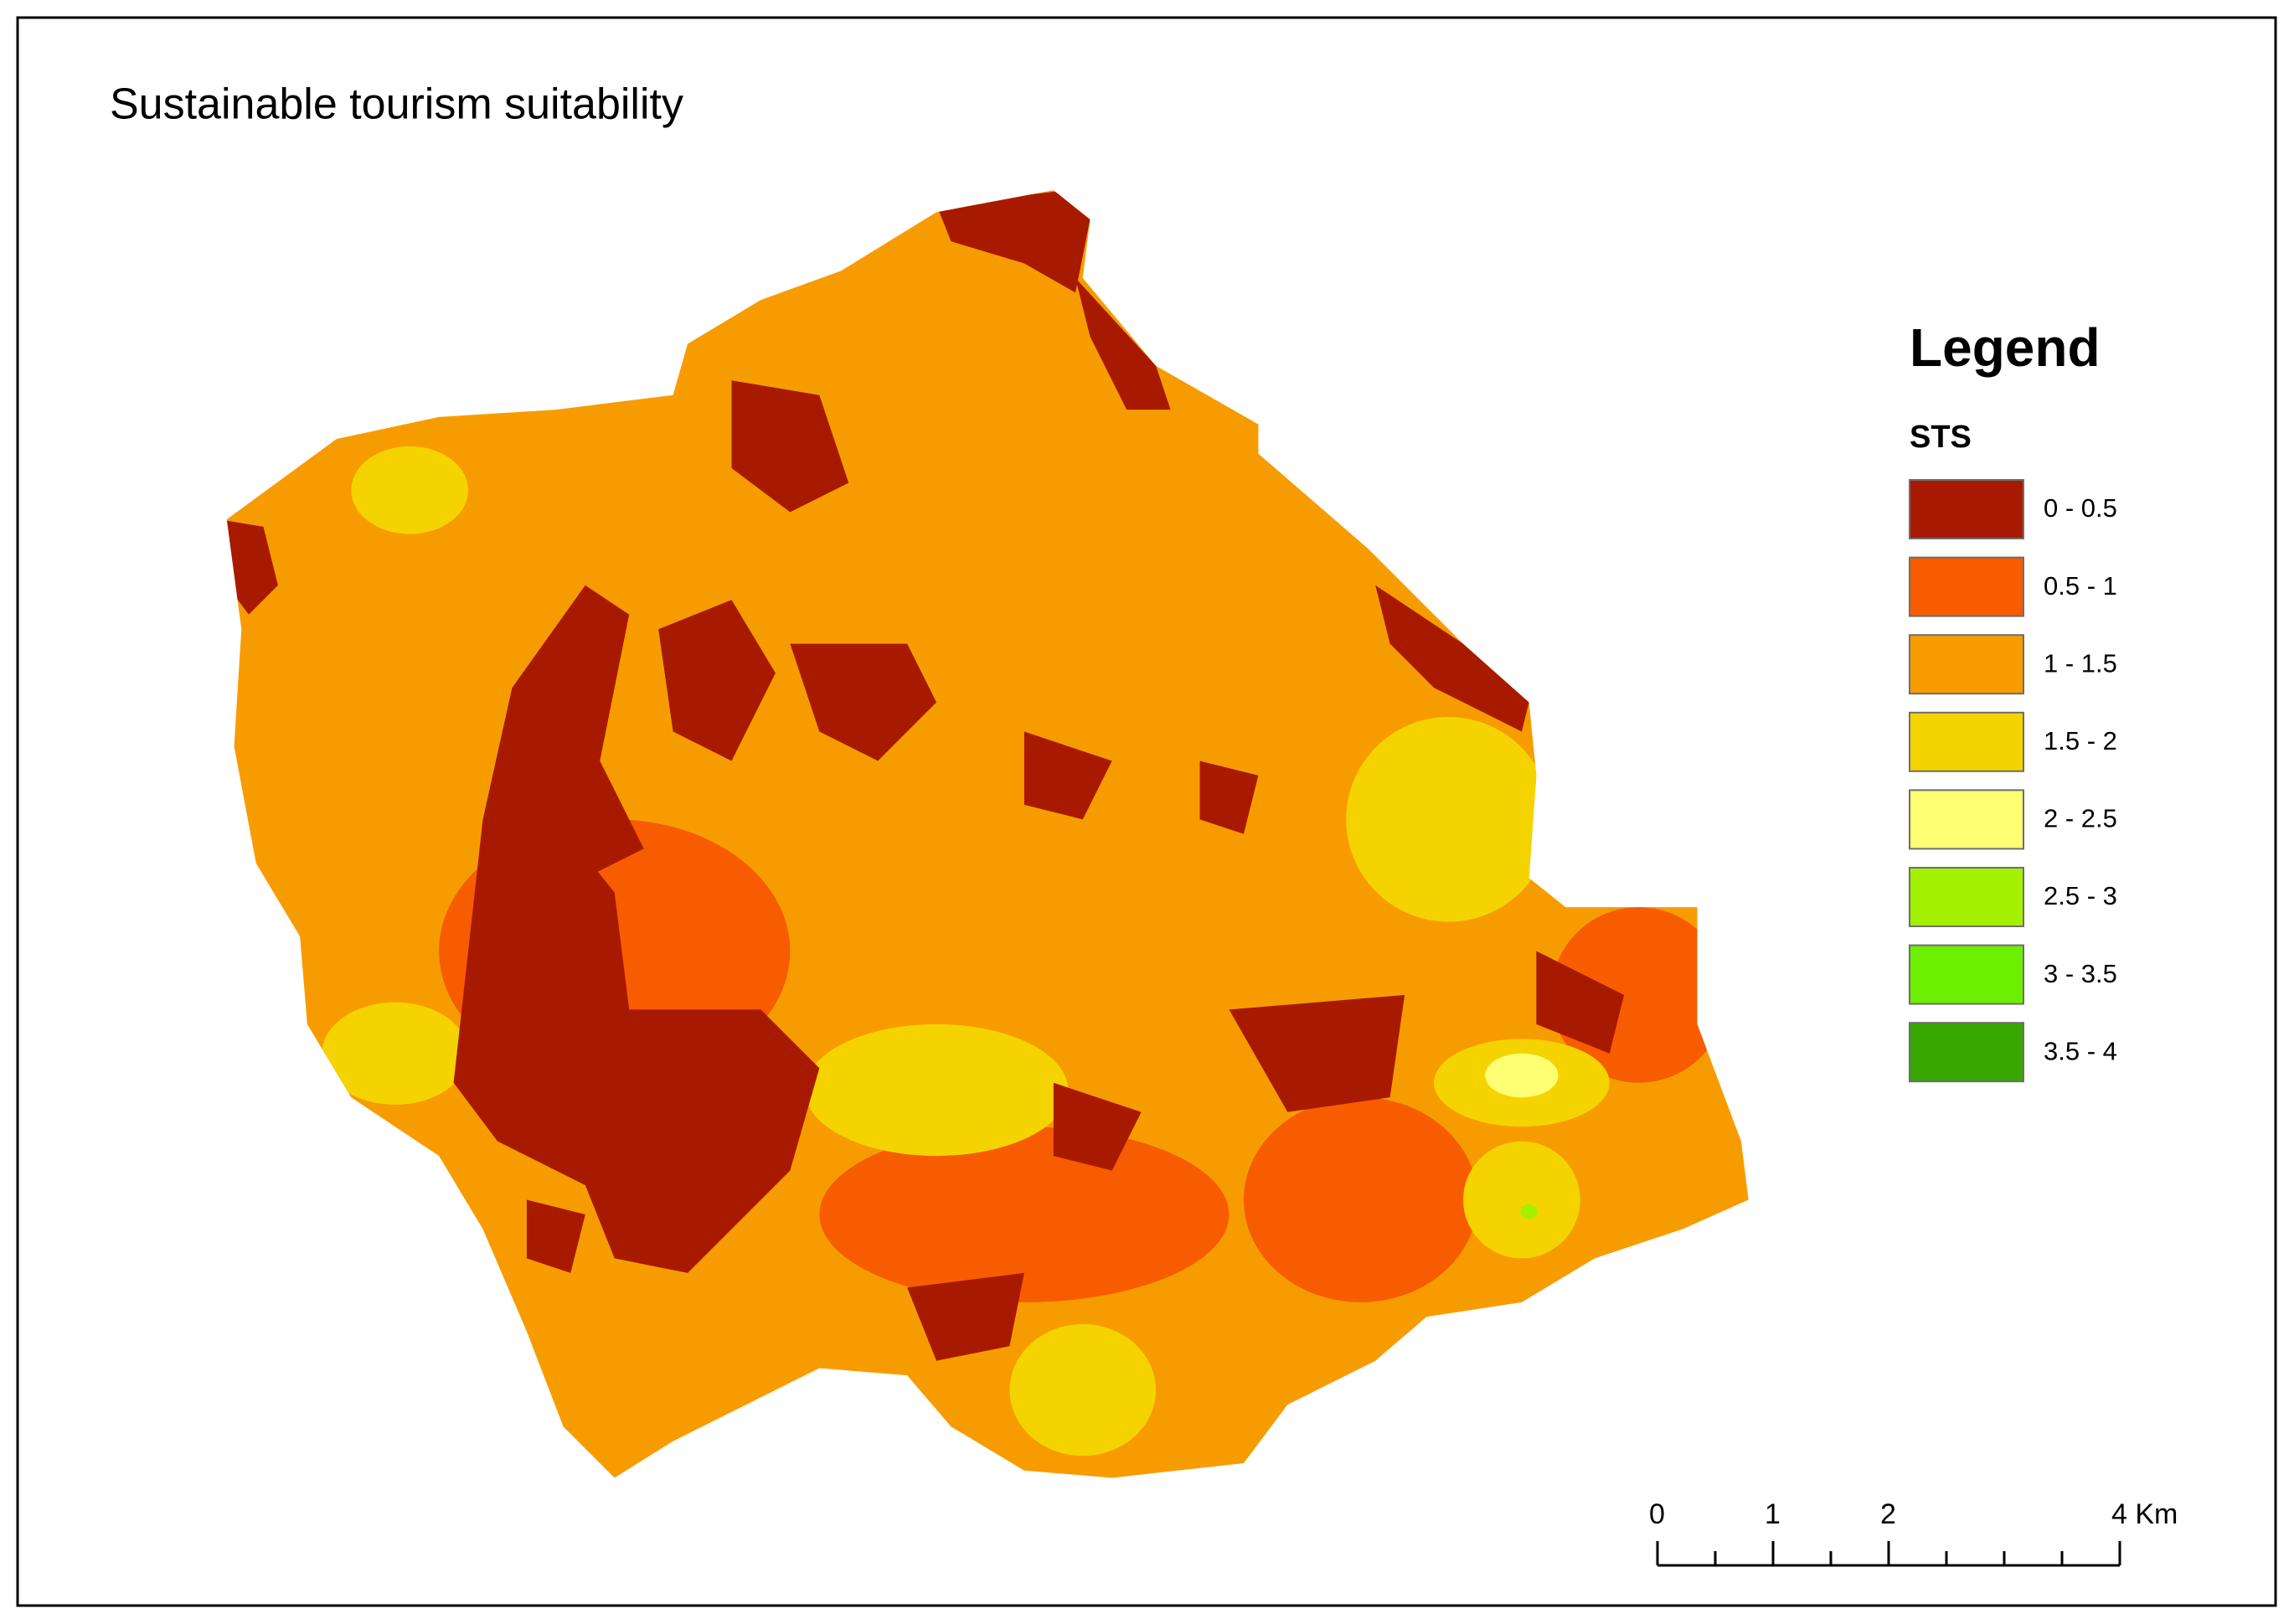 The width and height of the screenshot is (2294, 1624). What do you see at coordinates (2080, 586) in the screenshot?
I see `legend-label: 0.5 - 1` at bounding box center [2080, 586].